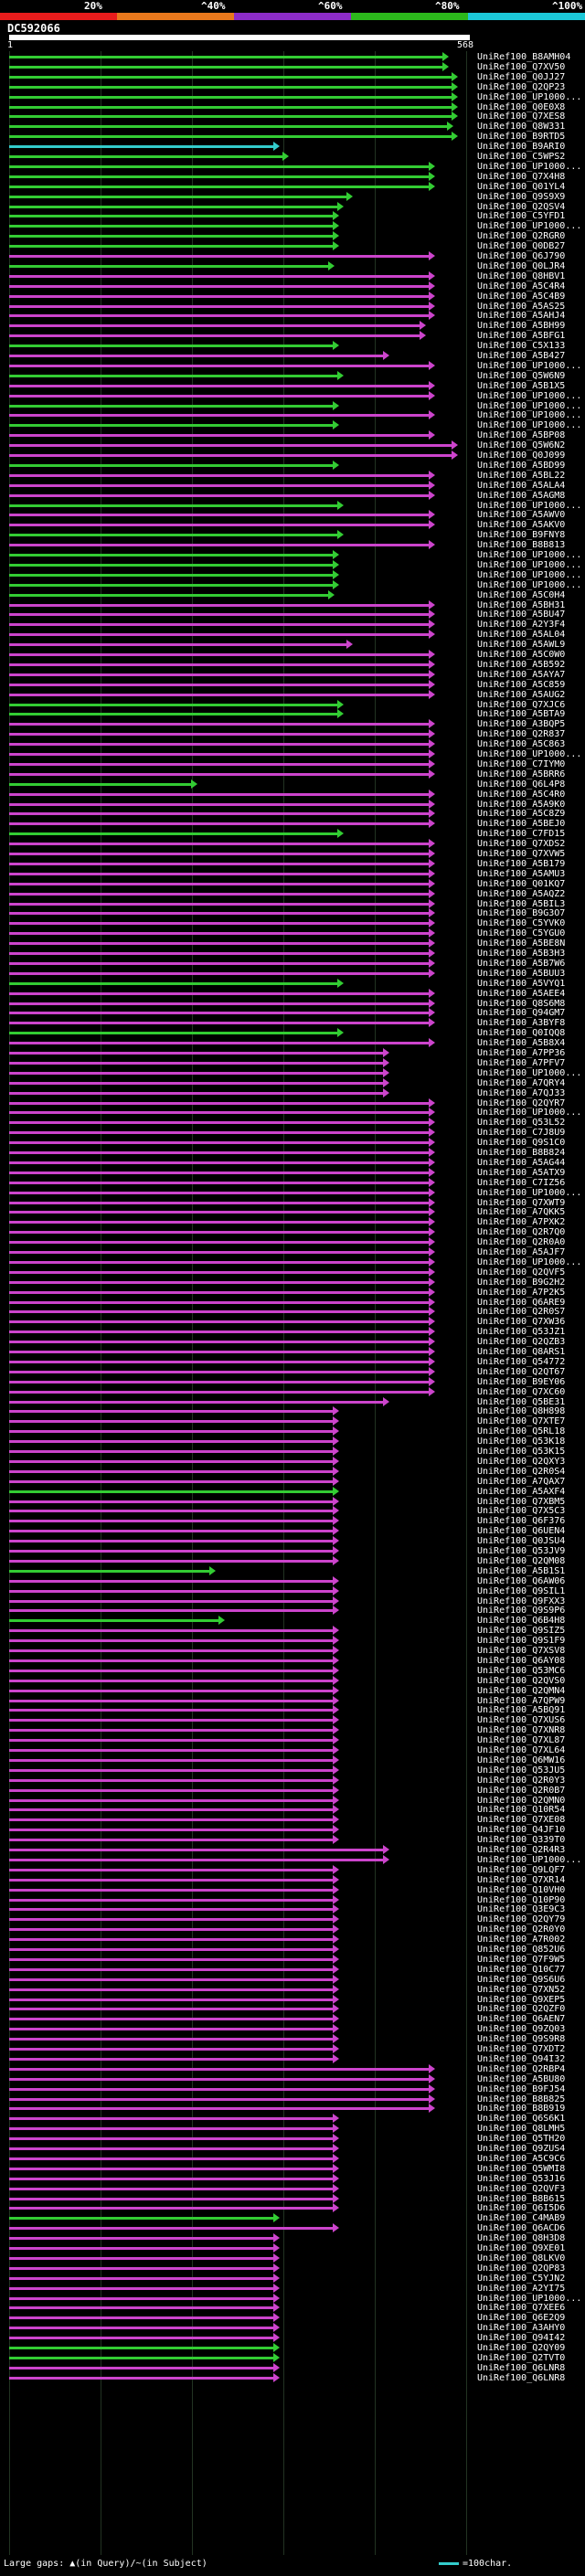  Describe the element at coordinates (293, 1880) in the screenshot. I see `hit-row: UniRef100_Q7XR14` at that location.